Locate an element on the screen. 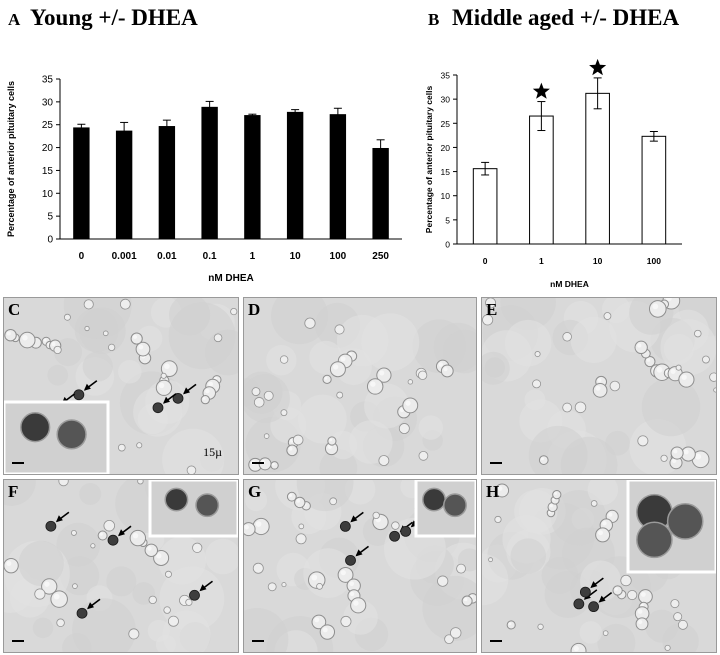 This screenshot has width=720, height=655. micrograph-d-letter: D is located at coordinates (254, 309).